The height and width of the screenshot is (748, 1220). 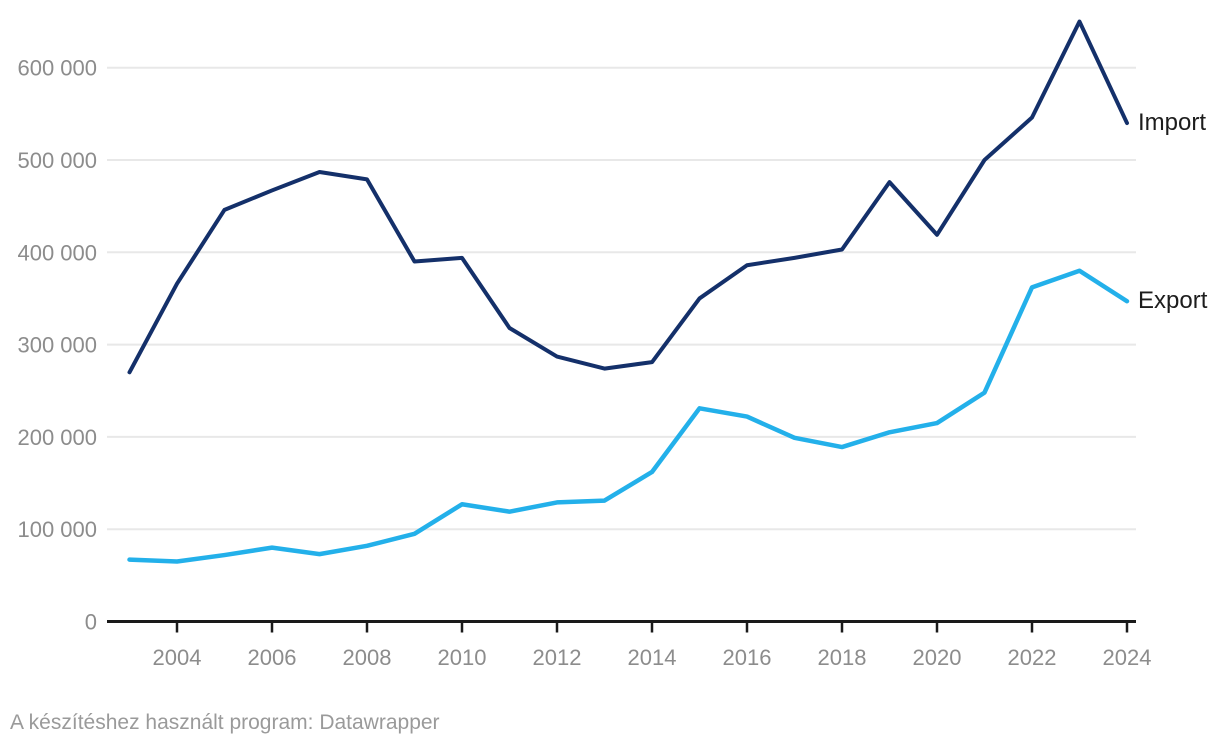 I want to click on x-tick-label: 2016, so click(x=747, y=657).